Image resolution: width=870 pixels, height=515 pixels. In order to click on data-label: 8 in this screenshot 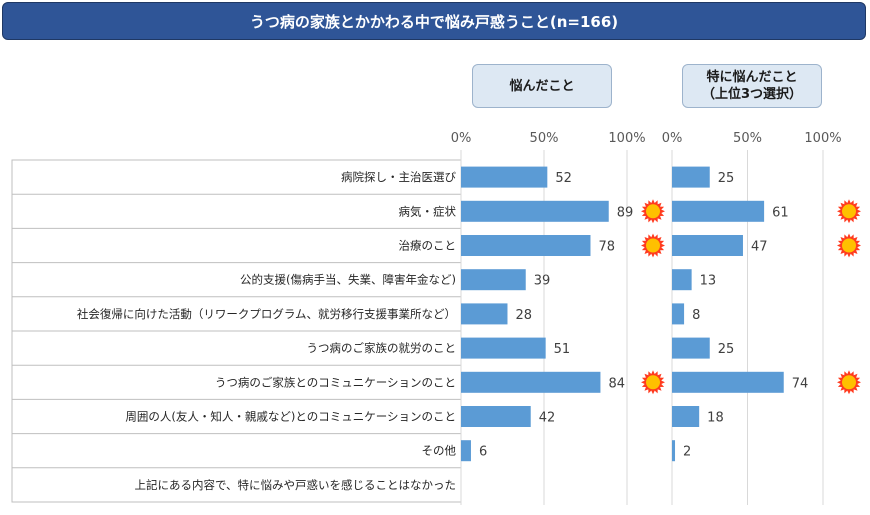, I will do `click(696, 315)`.